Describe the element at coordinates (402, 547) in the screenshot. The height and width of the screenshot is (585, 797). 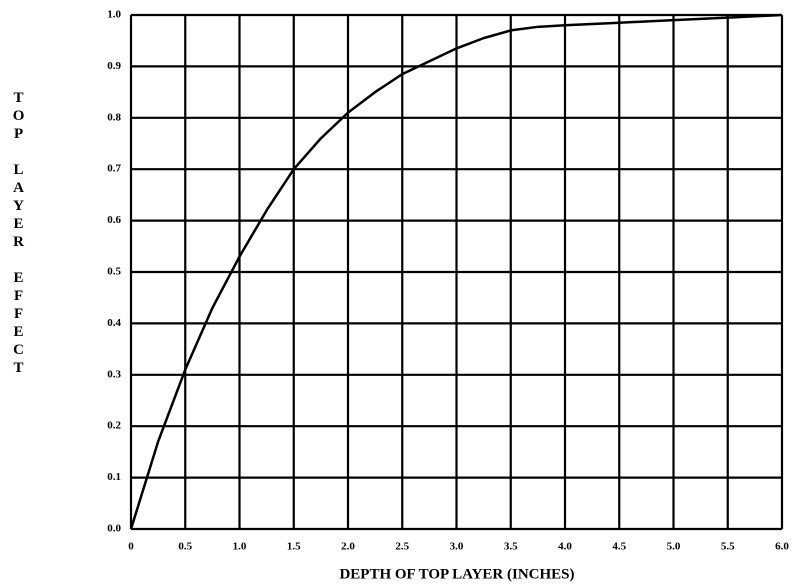
I see `x-tick-label: 2.5` at that location.